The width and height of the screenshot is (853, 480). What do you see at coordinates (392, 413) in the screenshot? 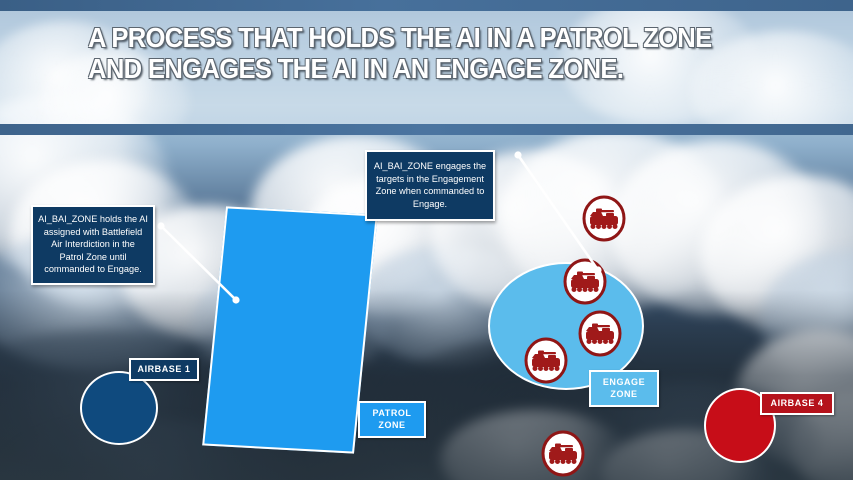
I see `label-patrol-zone-line1: PATROL` at bounding box center [392, 413].